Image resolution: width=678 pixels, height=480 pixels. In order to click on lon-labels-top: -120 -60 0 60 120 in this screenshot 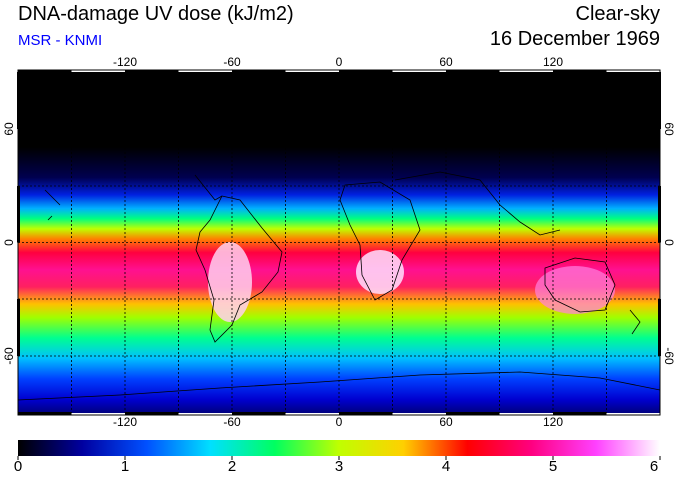, I will do `click(338, 62)`.